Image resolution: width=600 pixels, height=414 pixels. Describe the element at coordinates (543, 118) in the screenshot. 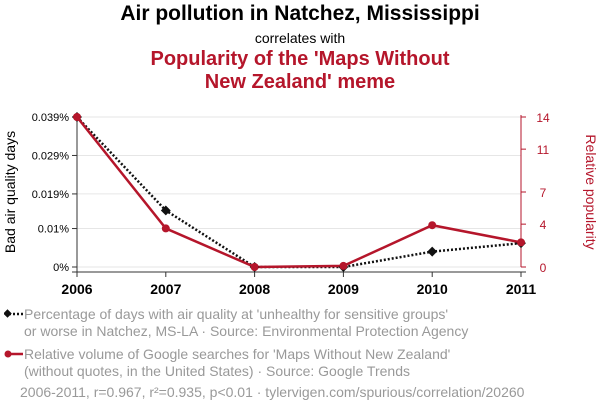

I see `y-right-tick-label: 14` at that location.